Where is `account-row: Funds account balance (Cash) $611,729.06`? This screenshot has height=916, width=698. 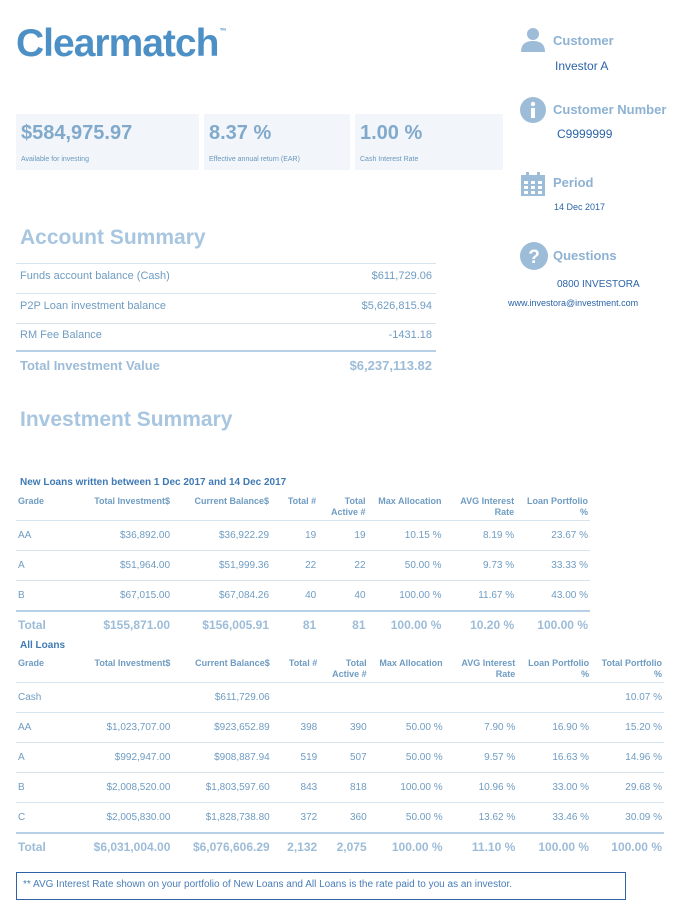
account-row: Funds account balance (Cash) $611,729.06 is located at coordinates (226, 279).